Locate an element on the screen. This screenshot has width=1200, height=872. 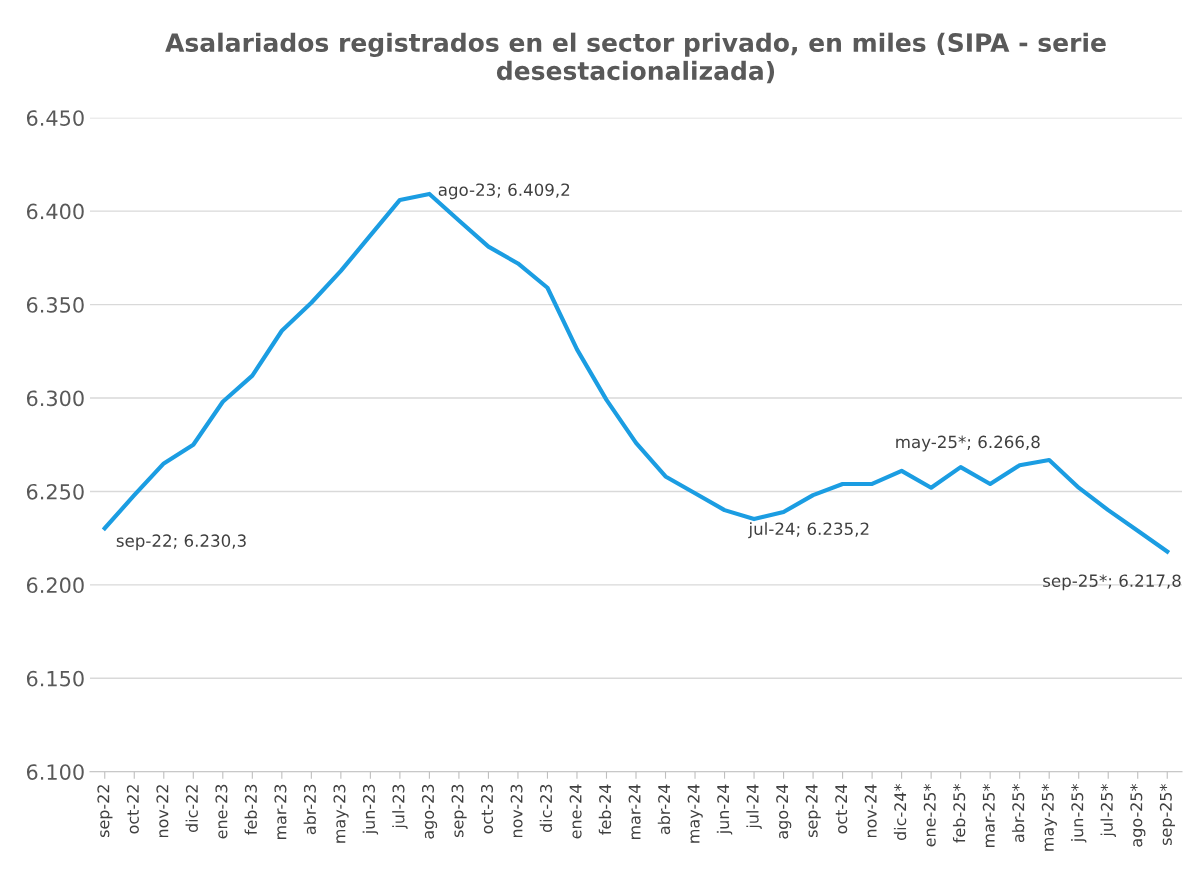
y-tick-label: 6.150 is located at coordinates (55, 678).